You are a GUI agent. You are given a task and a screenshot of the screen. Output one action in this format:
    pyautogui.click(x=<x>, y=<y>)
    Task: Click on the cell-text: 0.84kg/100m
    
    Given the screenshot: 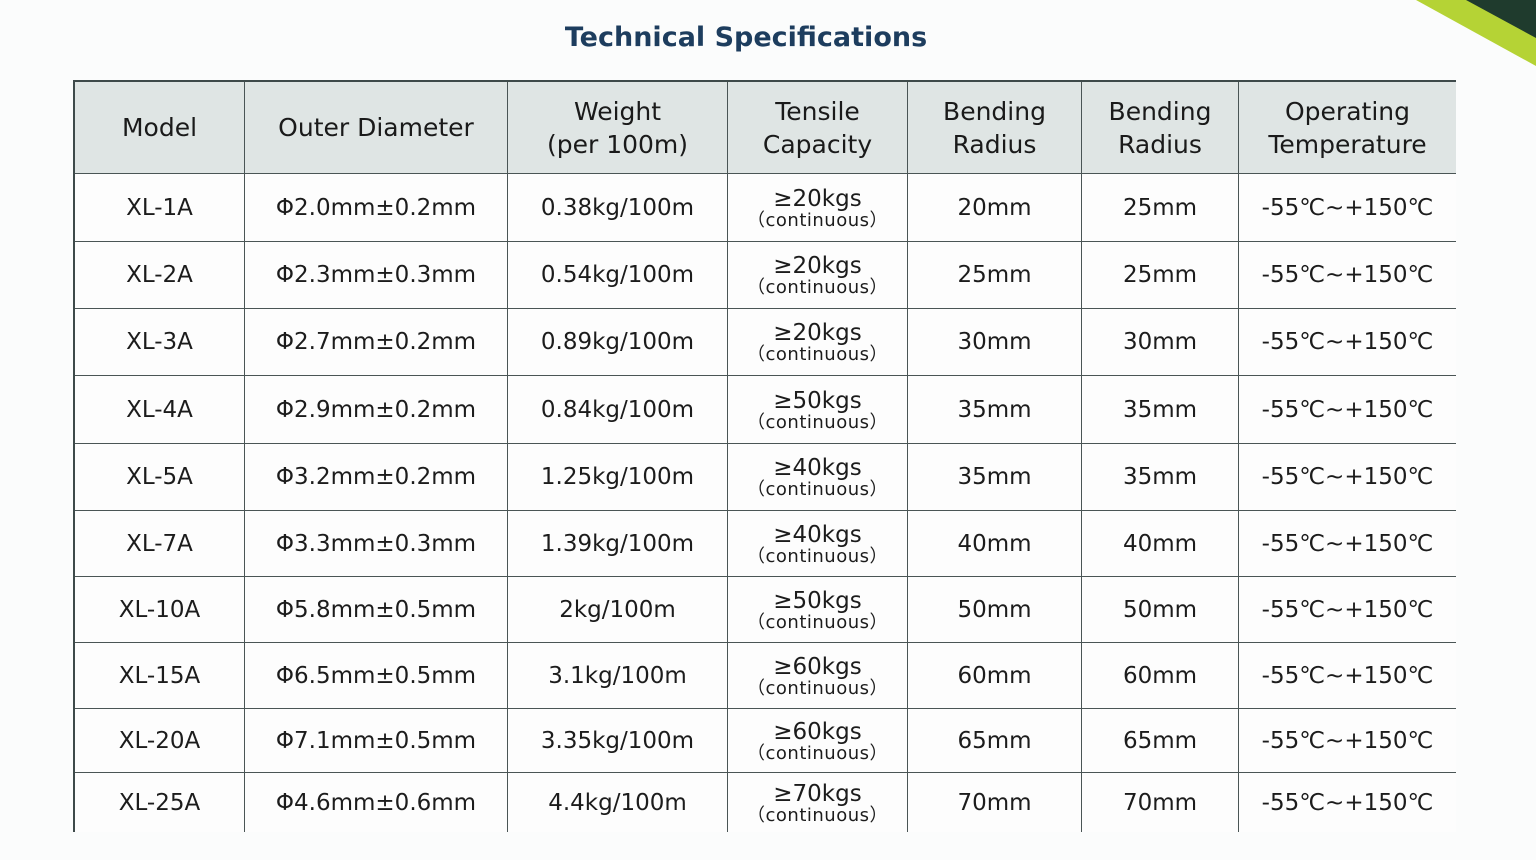 What is the action you would take?
    pyautogui.click(x=617, y=409)
    